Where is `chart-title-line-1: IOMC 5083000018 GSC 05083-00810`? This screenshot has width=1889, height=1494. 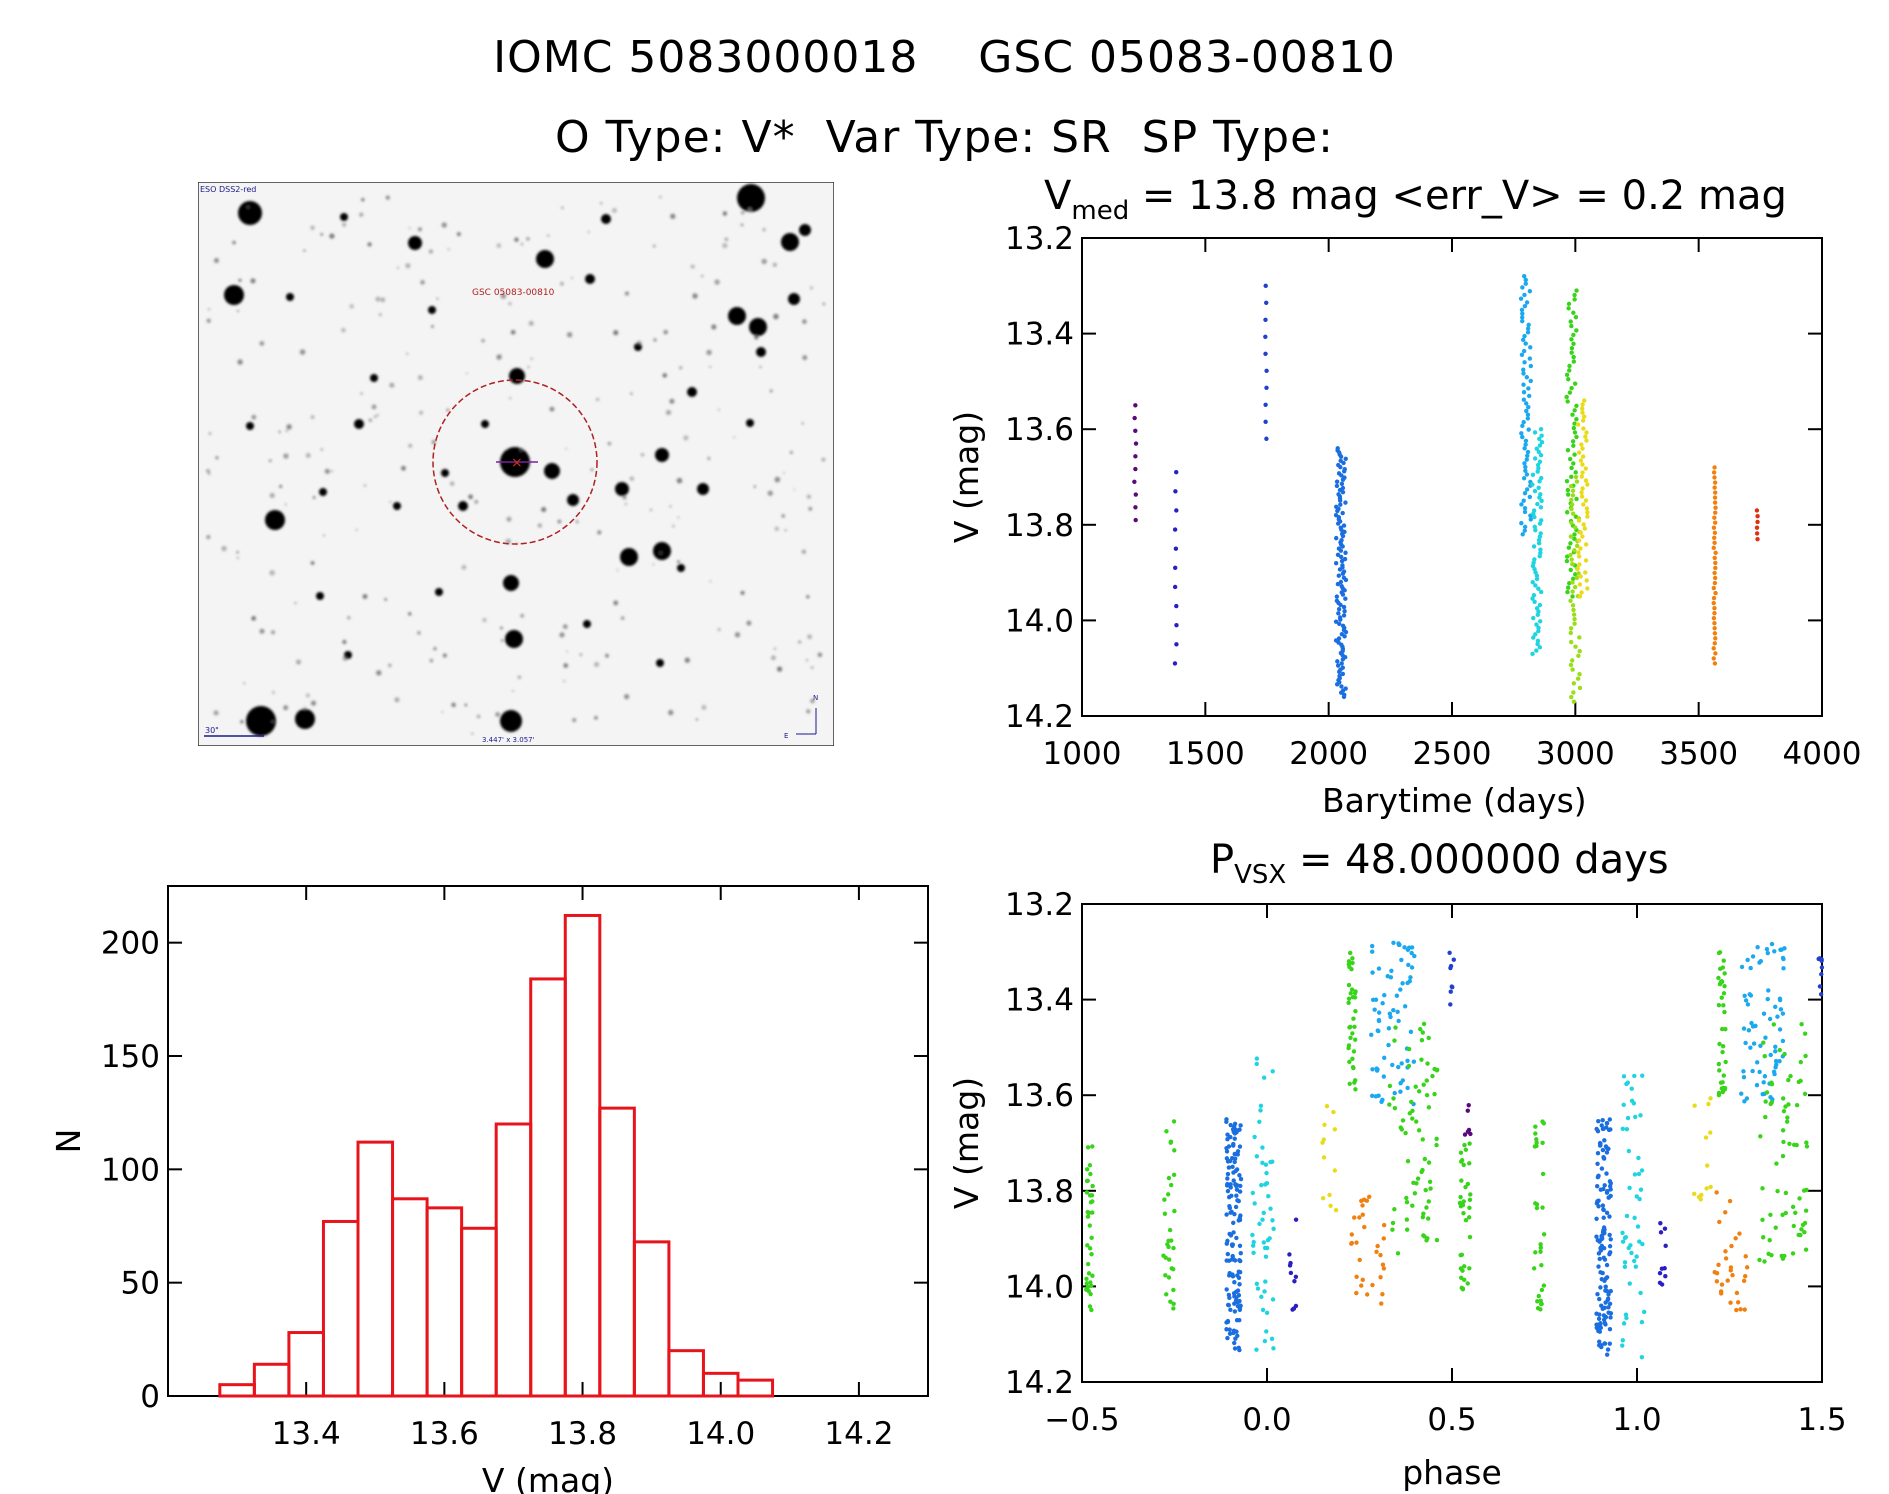 chart-title-line-1: IOMC 5083000018 GSC 05083-00810 is located at coordinates (944, 57).